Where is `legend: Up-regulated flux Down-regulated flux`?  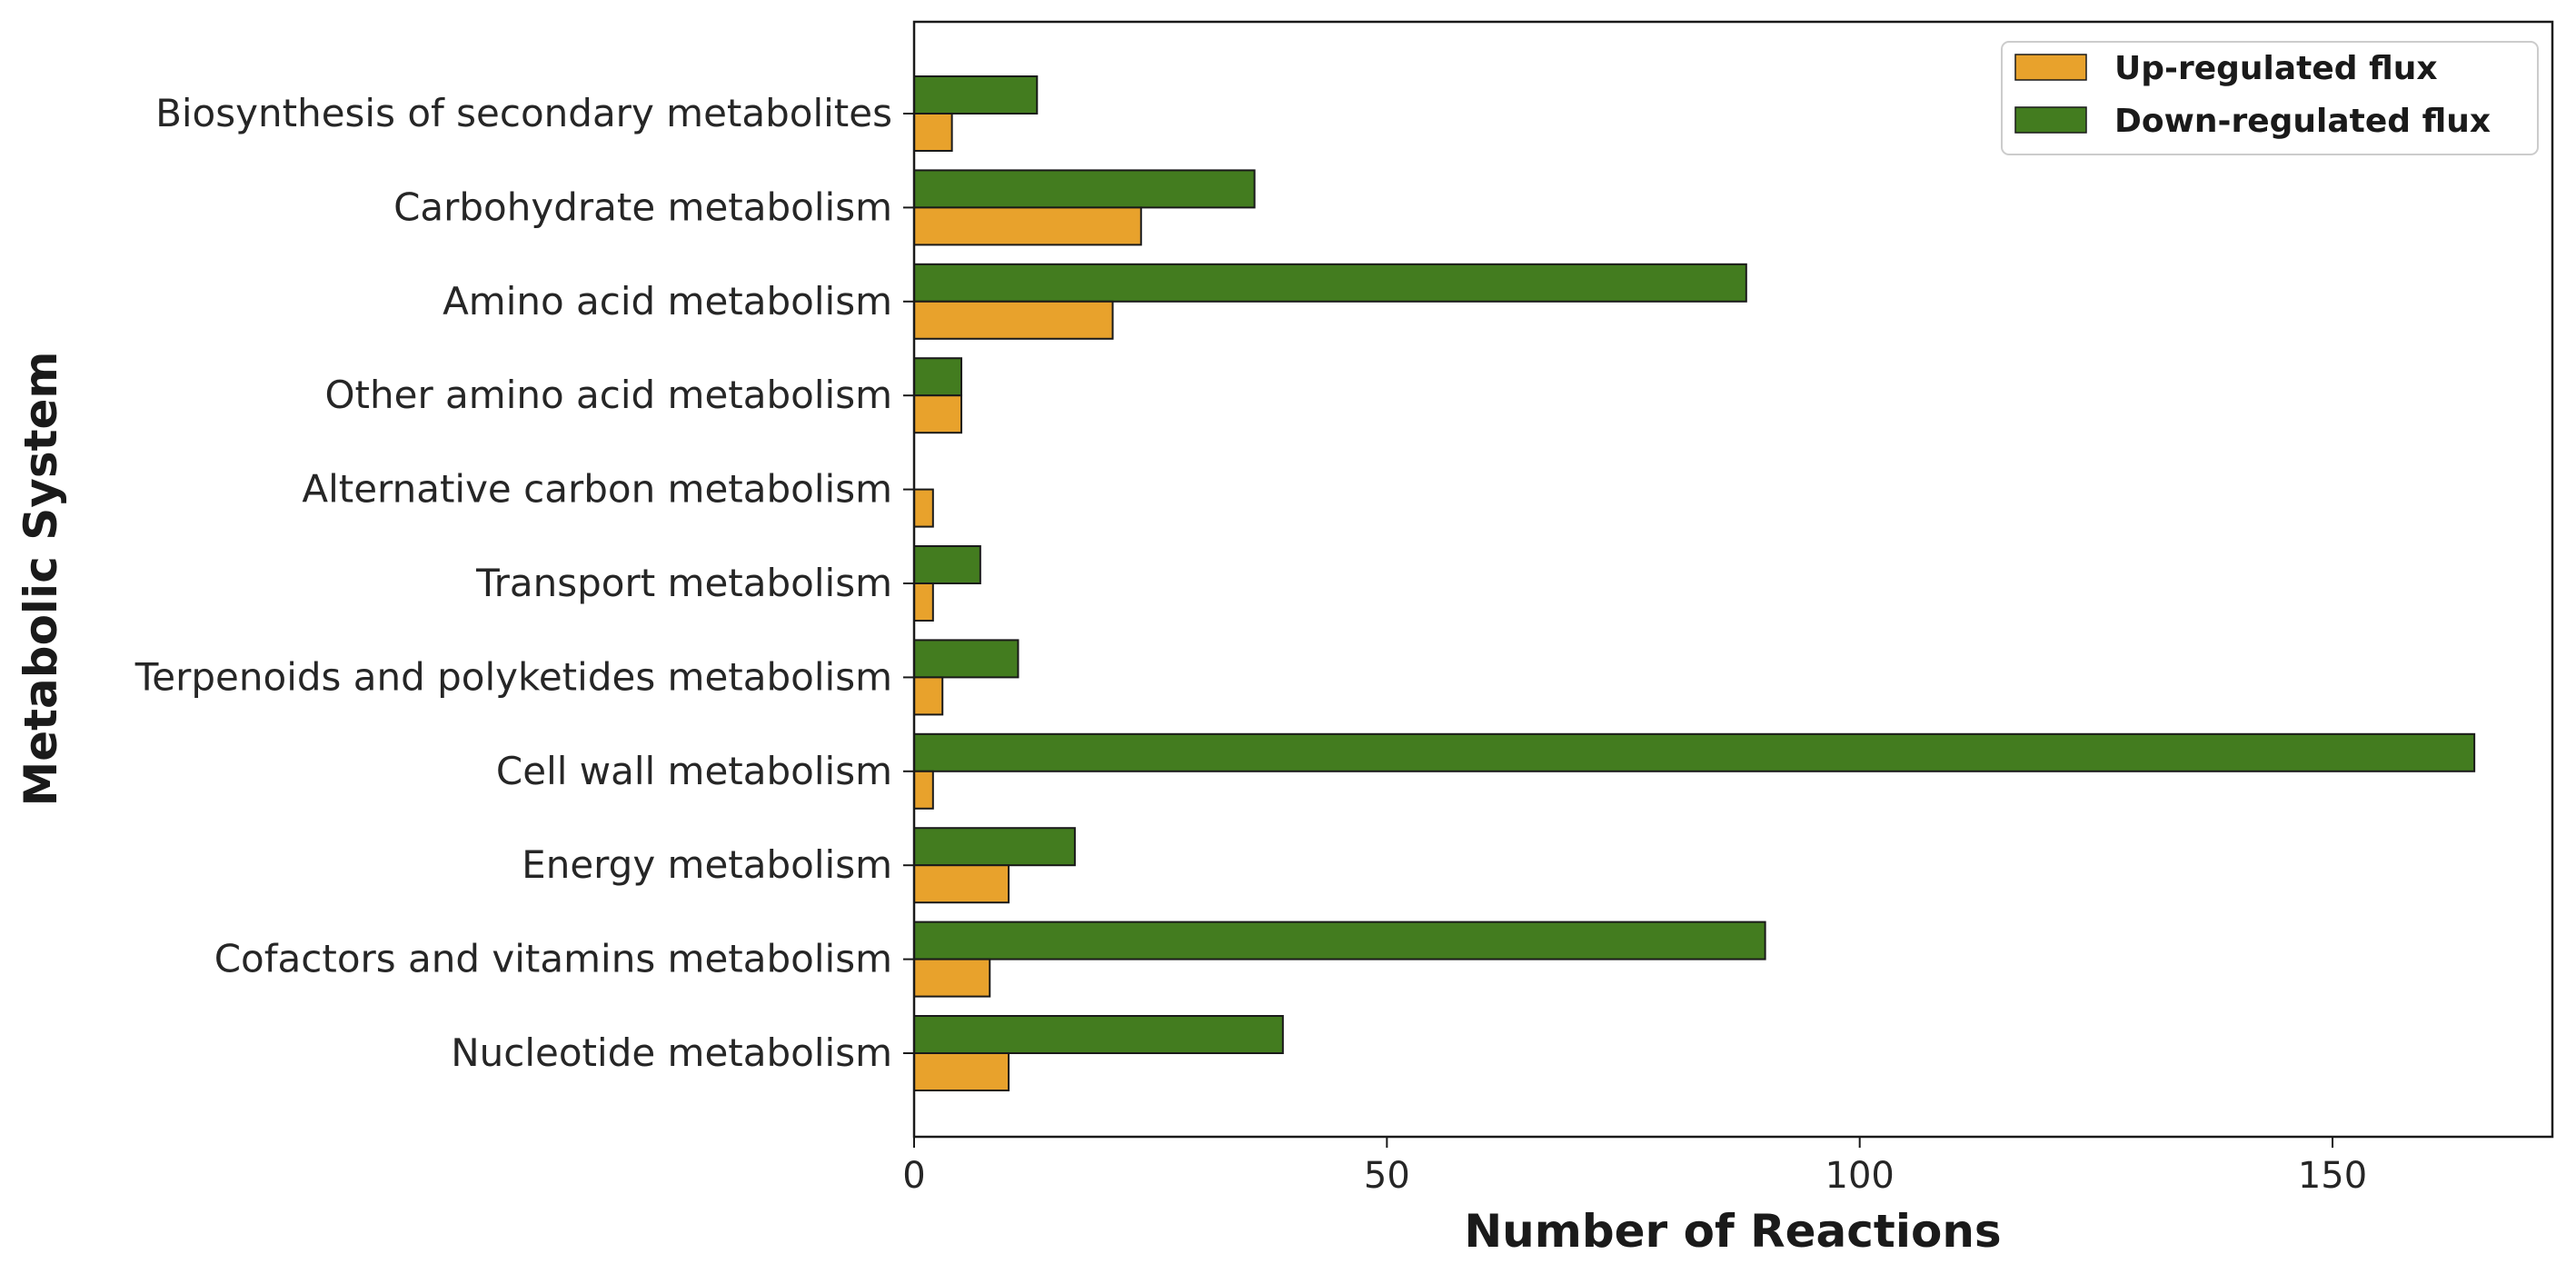
legend: Up-regulated flux Down-regulated flux is located at coordinates (2270, 98).